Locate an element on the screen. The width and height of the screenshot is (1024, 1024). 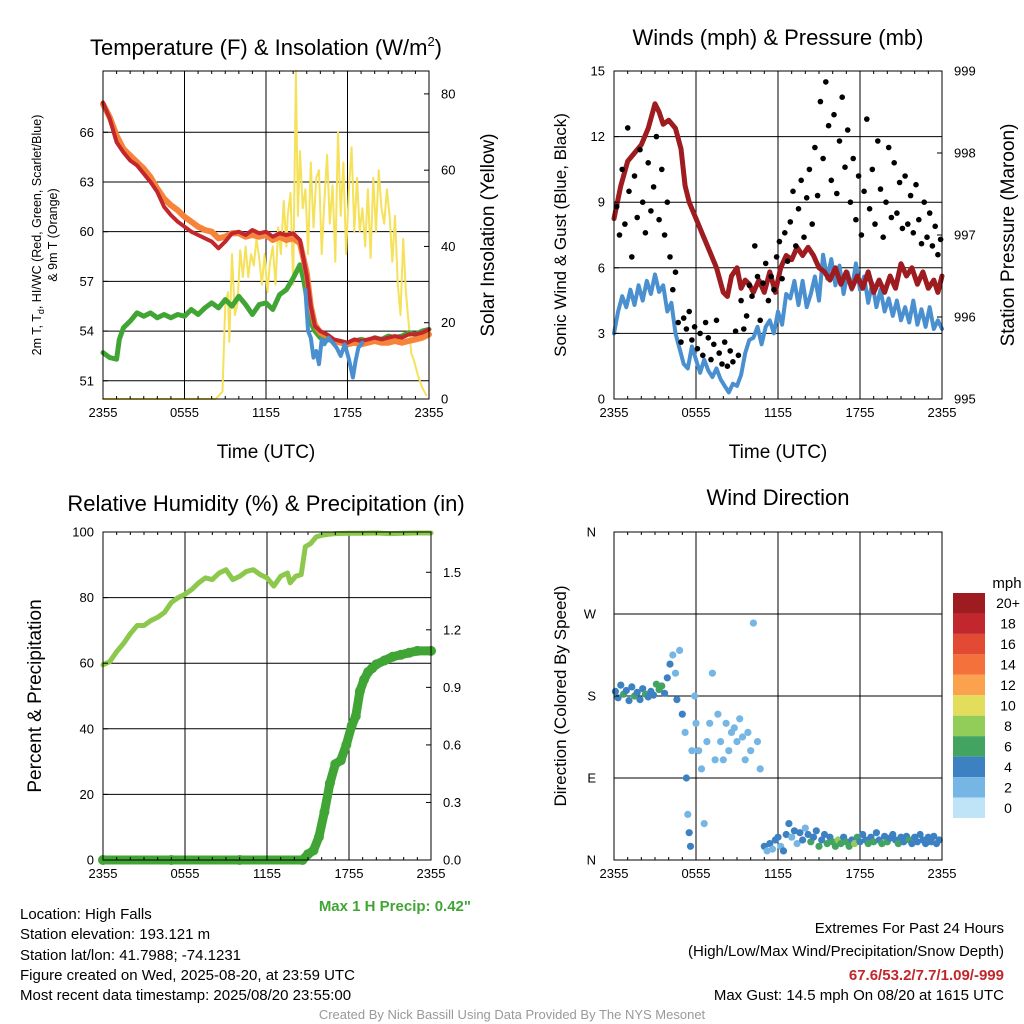
wdir-y-tick-label: E is located at coordinates (591, 778).